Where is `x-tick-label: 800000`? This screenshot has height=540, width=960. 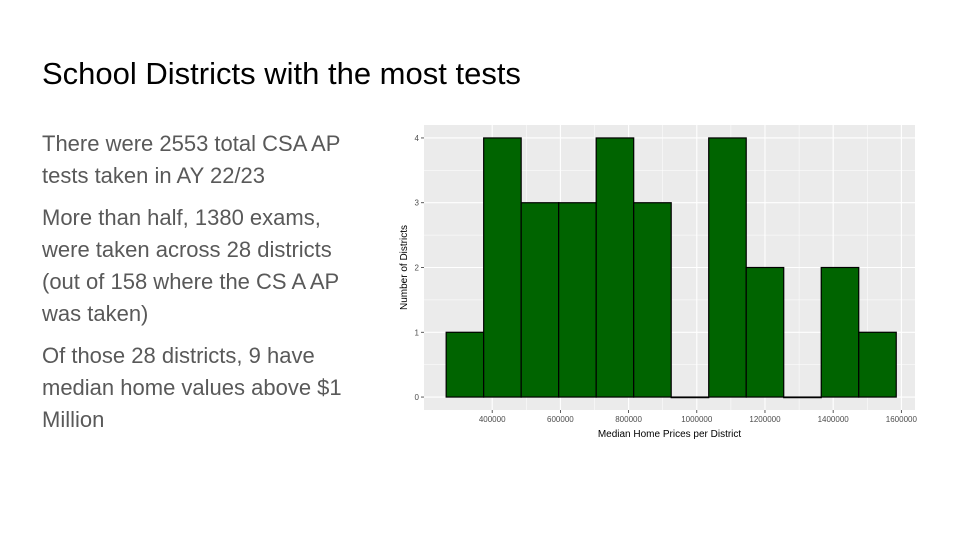 x-tick-label: 800000 is located at coordinates (628, 419).